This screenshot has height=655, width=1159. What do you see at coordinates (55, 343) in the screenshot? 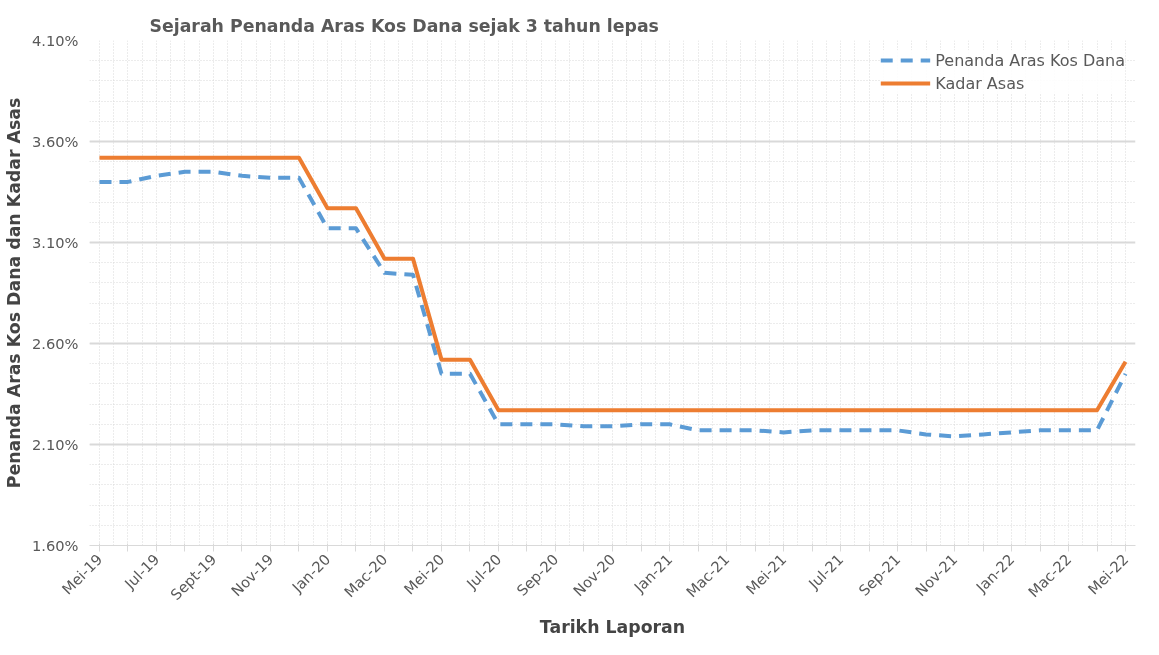
I see `y-tick-label: 2.60%` at bounding box center [55, 343].